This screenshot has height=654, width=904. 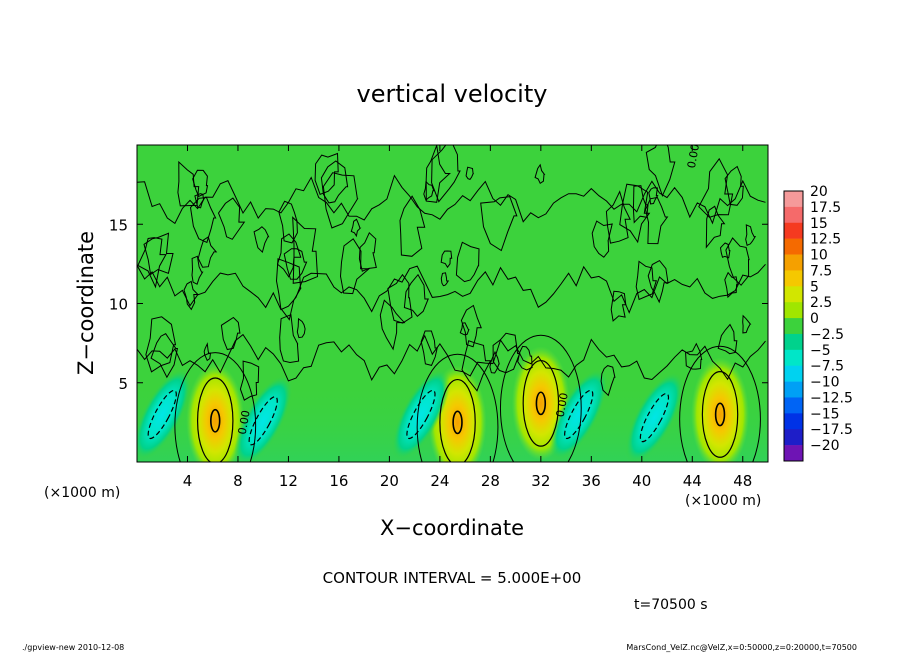 I want to click on colorbar-label-3: 12.5, so click(x=825, y=240).